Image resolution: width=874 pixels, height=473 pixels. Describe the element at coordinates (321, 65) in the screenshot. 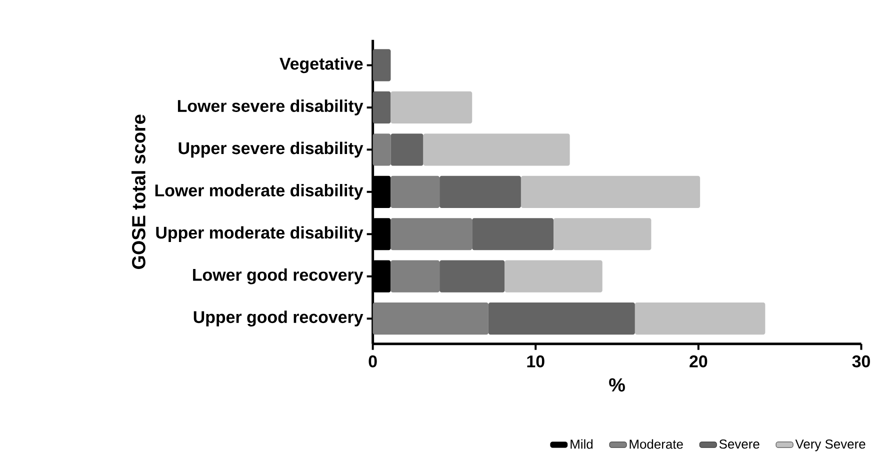

I see `y-tick-label: Vegetative` at that location.